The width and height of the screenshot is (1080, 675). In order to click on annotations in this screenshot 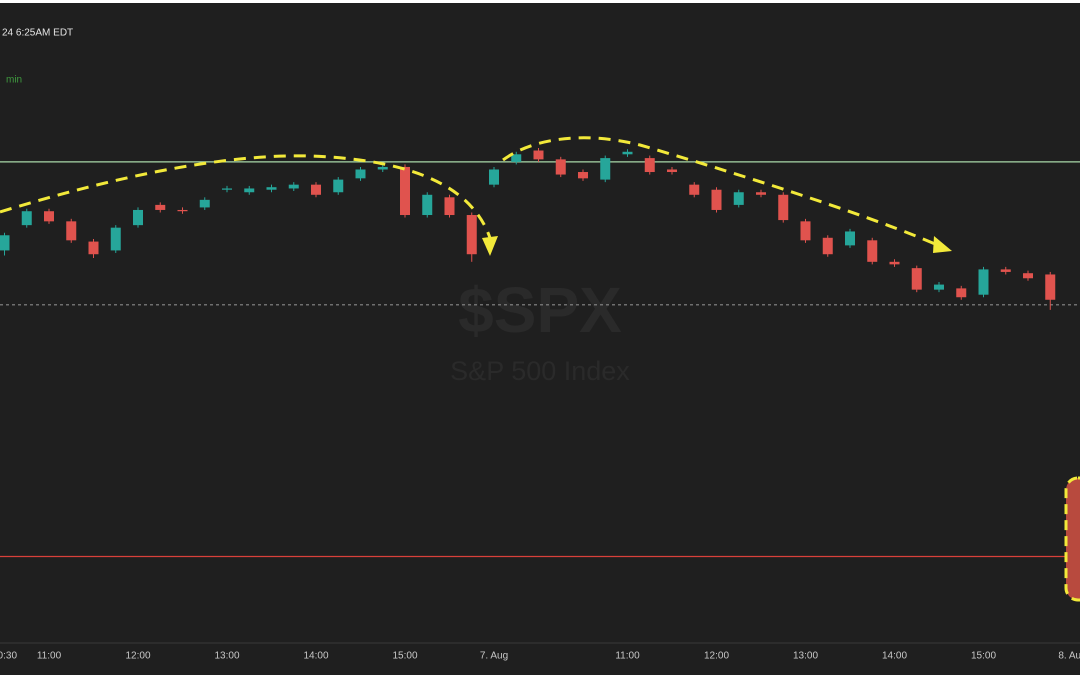, I will do `click(468, 191)`.